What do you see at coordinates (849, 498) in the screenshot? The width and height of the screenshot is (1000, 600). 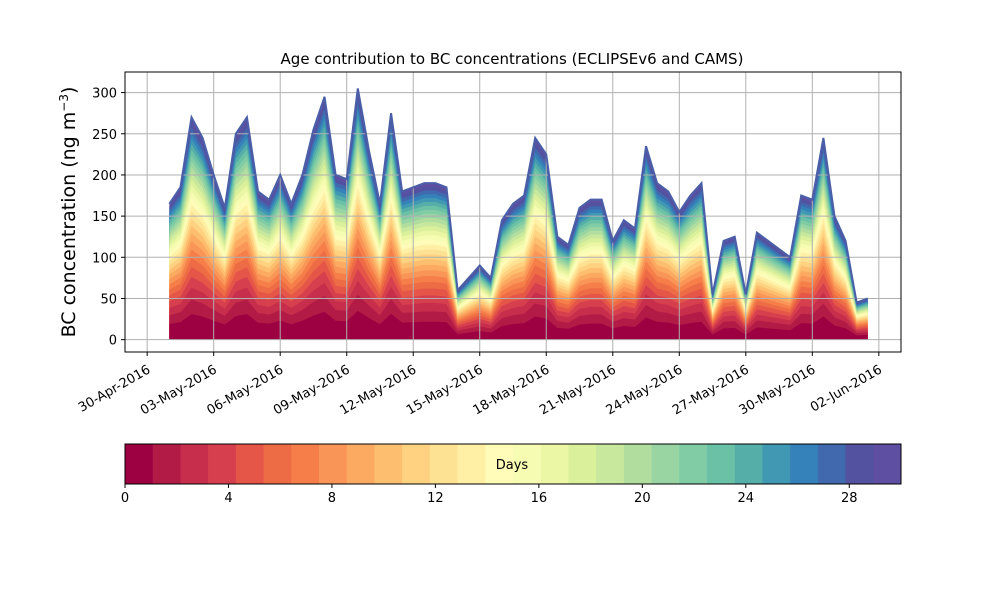 I see `colorbar-tick-label: 28` at bounding box center [849, 498].